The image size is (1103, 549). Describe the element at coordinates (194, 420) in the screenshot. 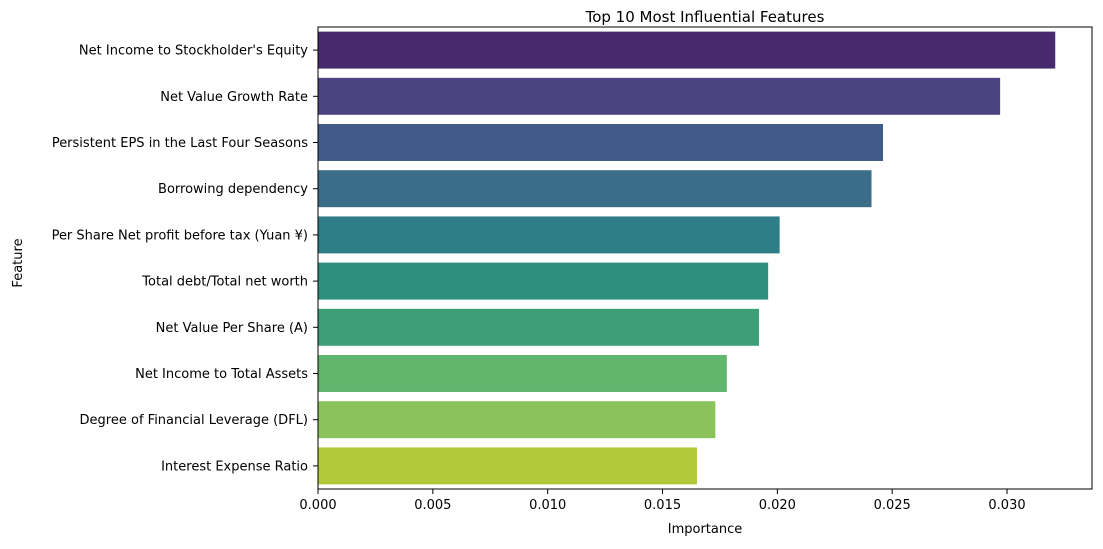

I see `y-tick-label: Degree of Financial Leverage (DFL)` at that location.